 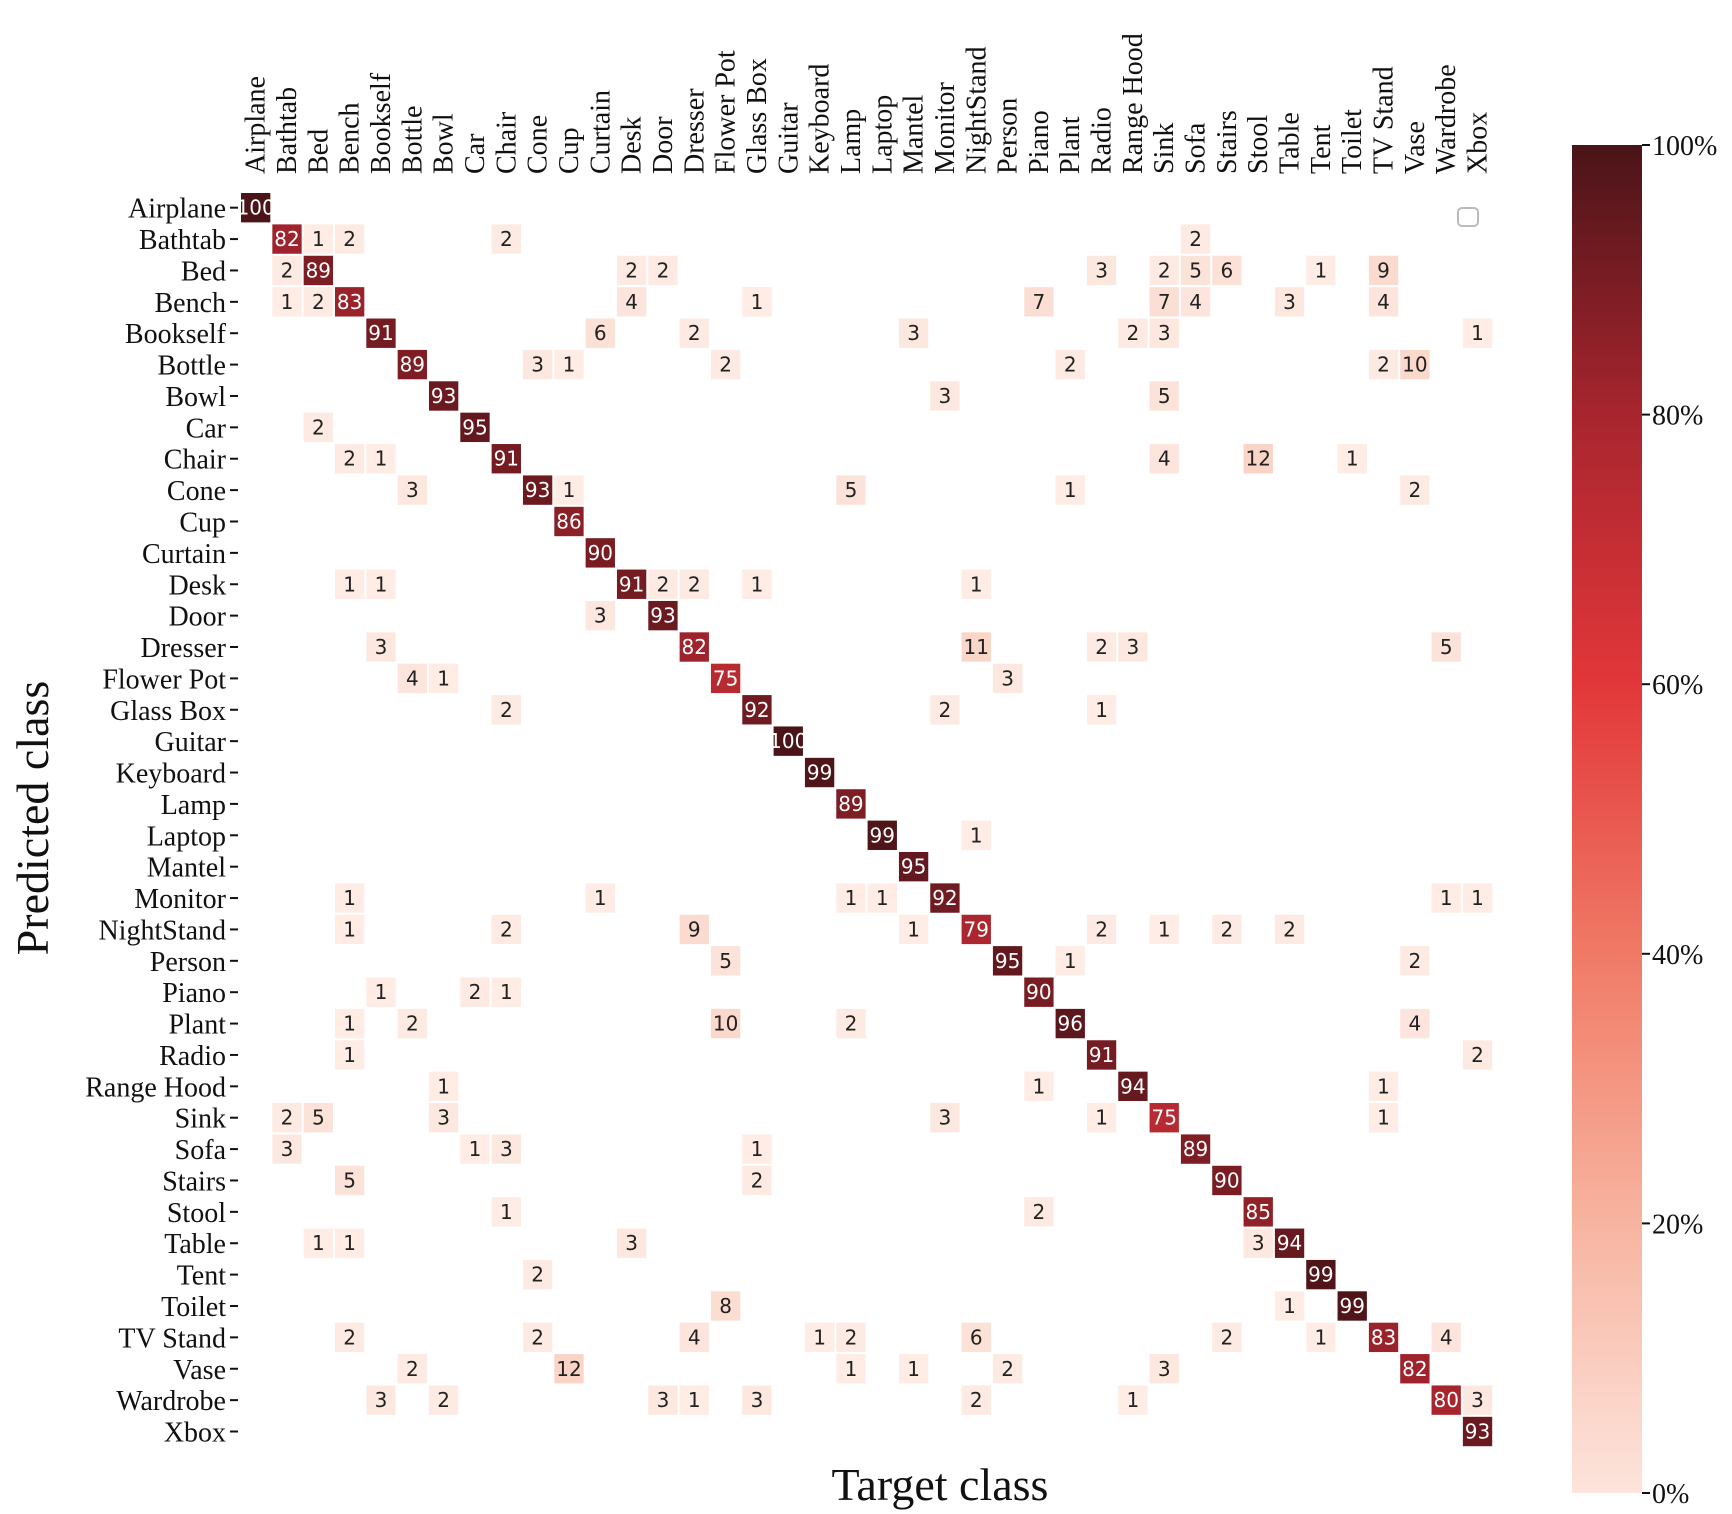 I want to click on col-label-bed: Bed, so click(x=318, y=151).